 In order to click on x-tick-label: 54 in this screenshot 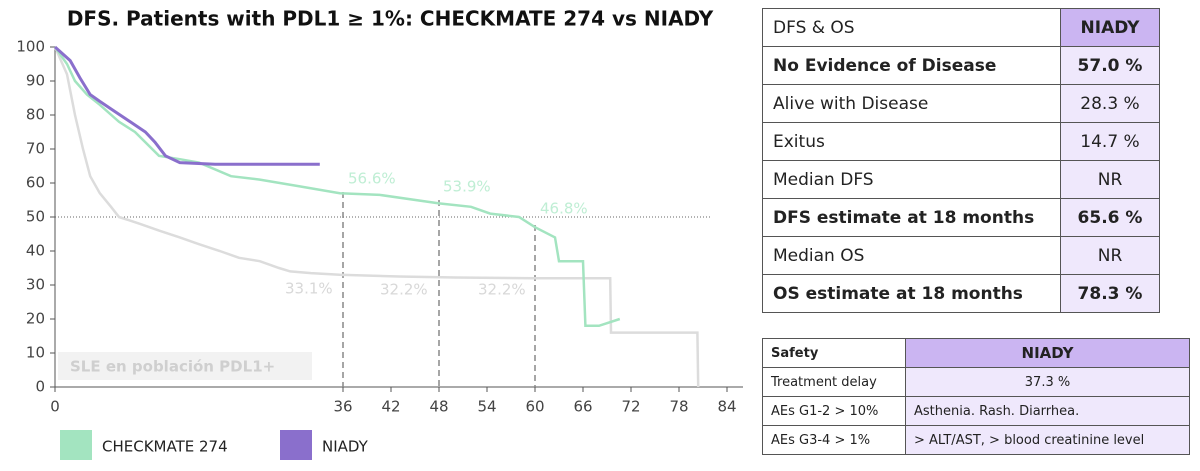, I will do `click(486, 407)`.